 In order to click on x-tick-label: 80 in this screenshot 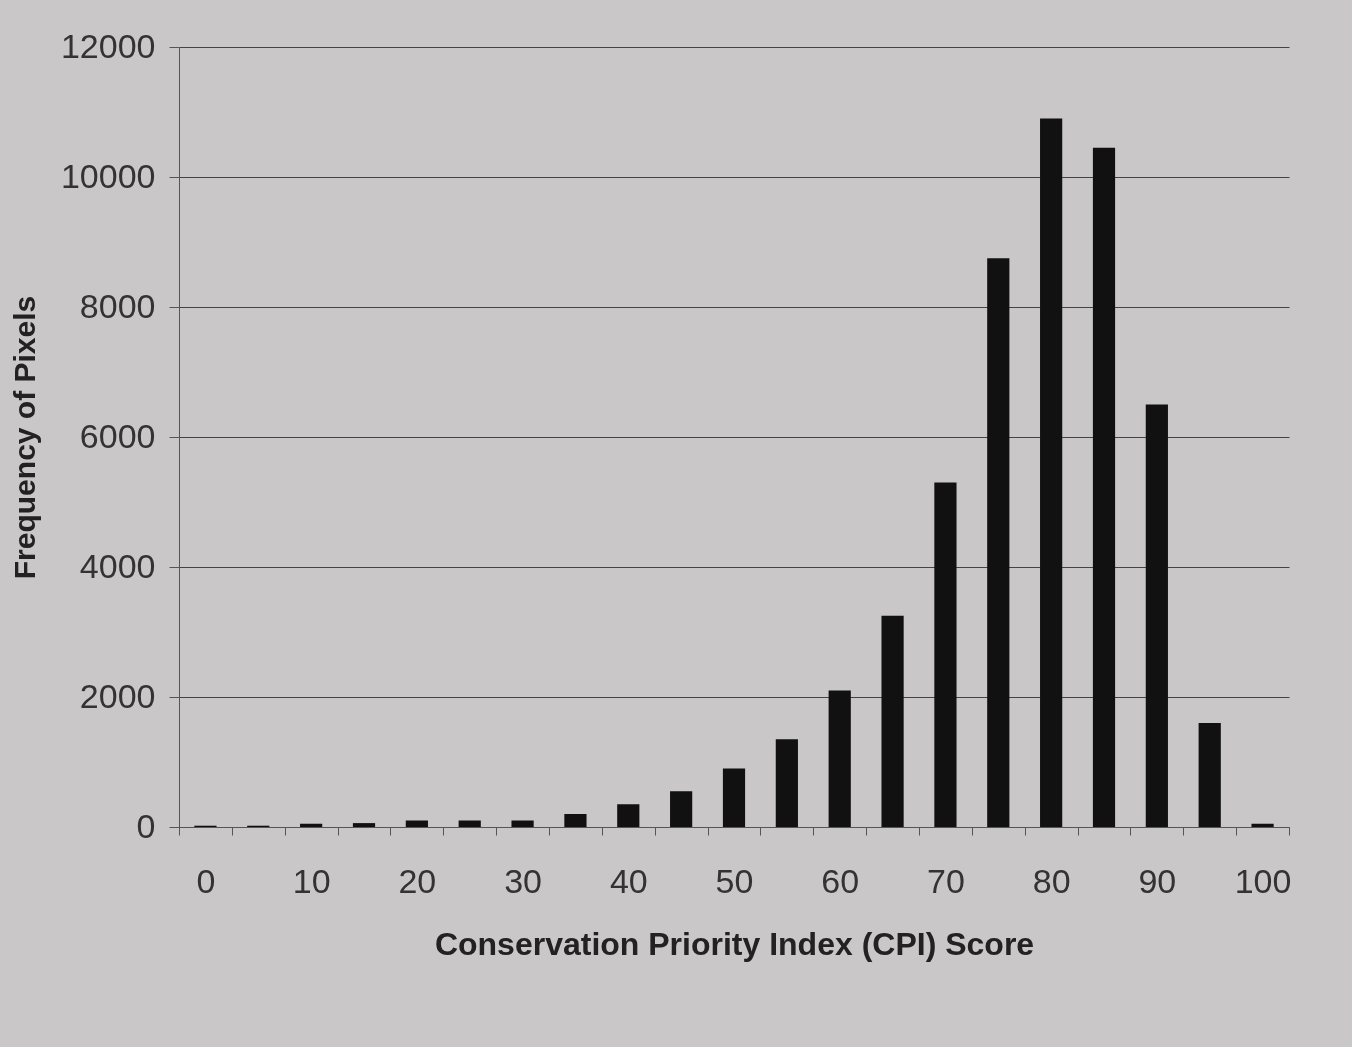, I will do `click(1051, 880)`.